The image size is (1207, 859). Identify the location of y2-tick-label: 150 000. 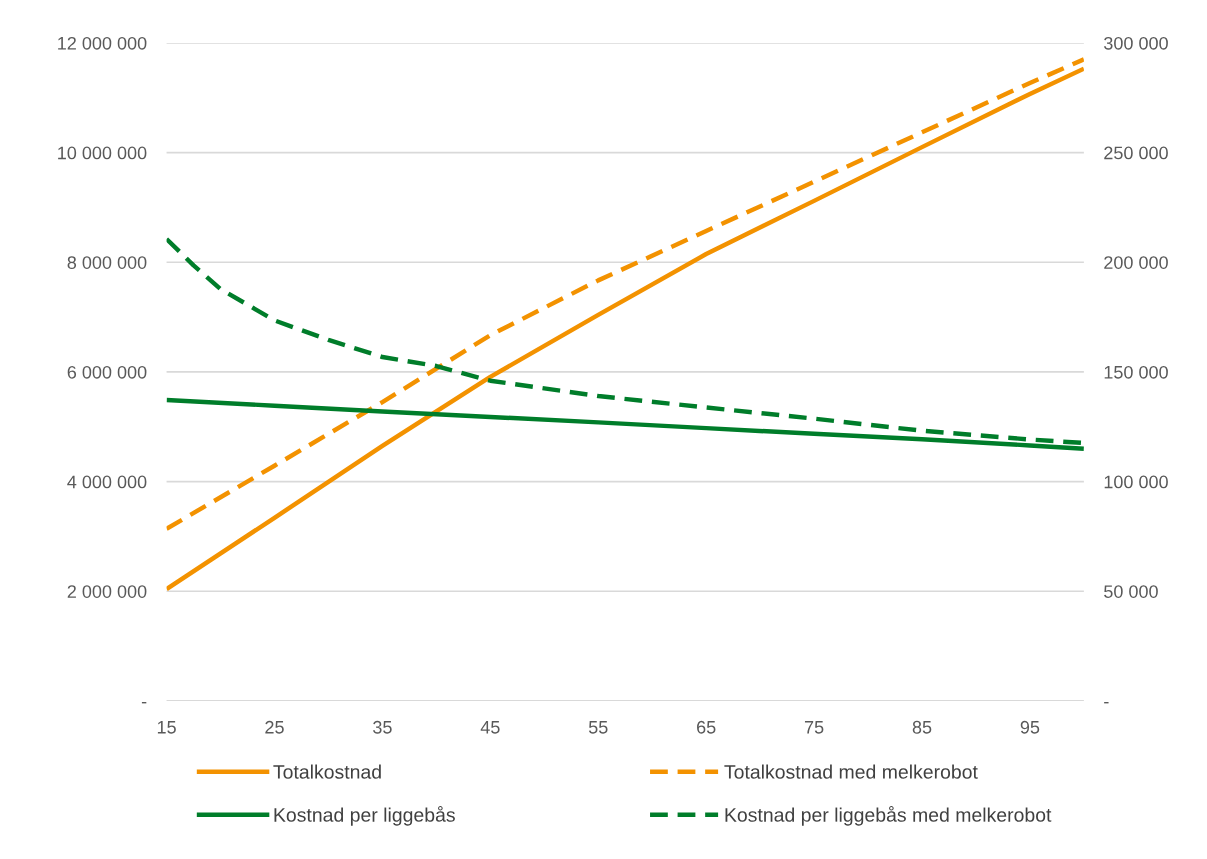
(1136, 372).